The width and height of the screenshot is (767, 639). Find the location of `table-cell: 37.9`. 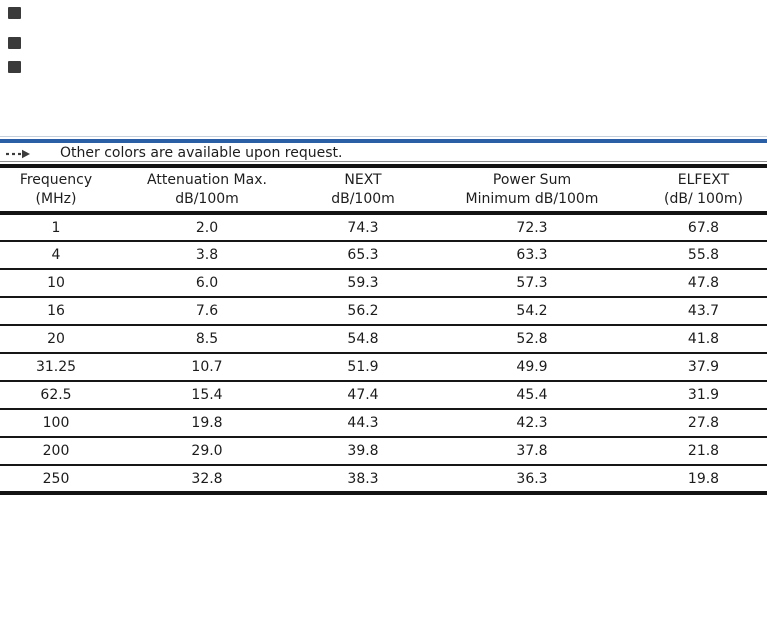

table-cell: 37.9 is located at coordinates (703, 367).